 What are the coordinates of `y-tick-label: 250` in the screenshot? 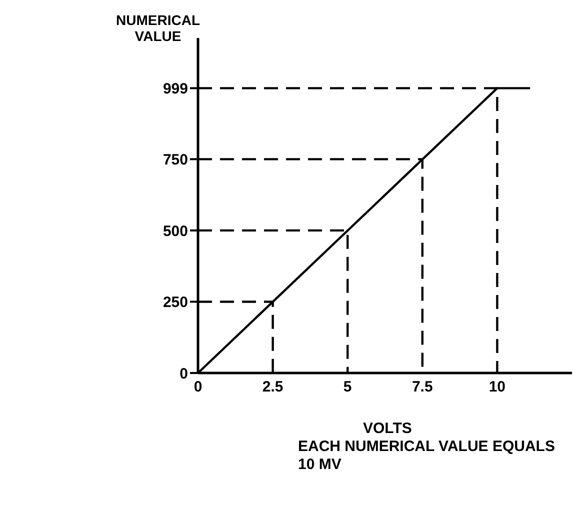 It's located at (175, 303).